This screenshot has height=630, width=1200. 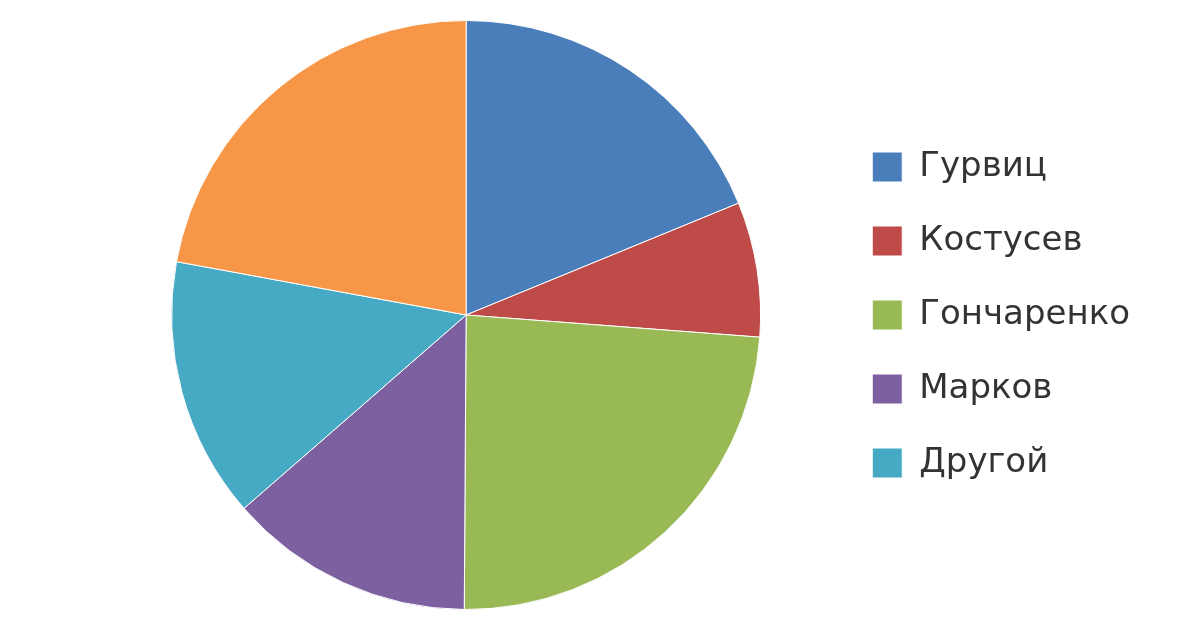 What do you see at coordinates (1025, 311) in the screenshot?
I see `legend-label: Гончаренко` at bounding box center [1025, 311].